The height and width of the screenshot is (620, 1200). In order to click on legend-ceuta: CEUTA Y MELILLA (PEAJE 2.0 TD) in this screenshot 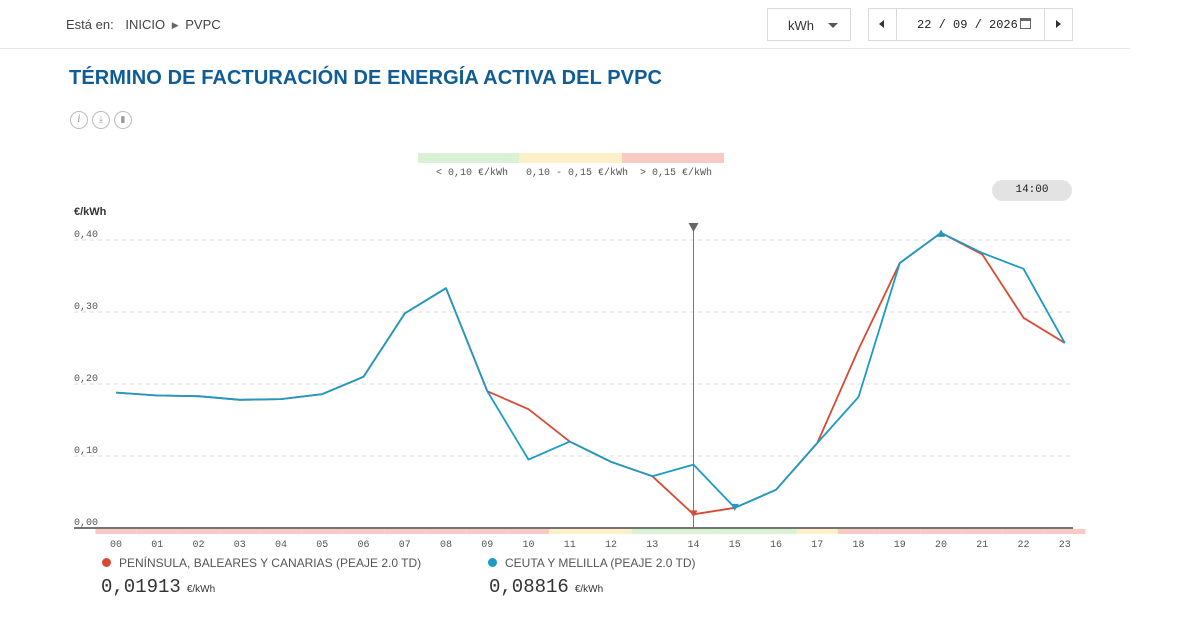, I will do `click(592, 563)`.